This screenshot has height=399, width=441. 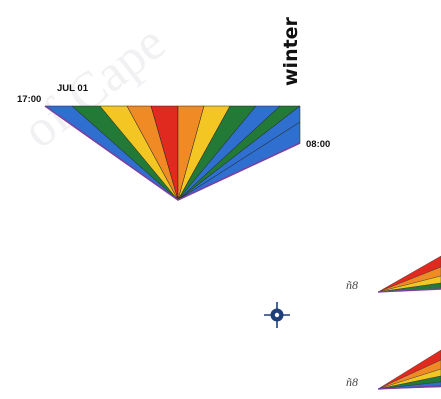 I want to click on compass-crosshair-icon, so click(x=277, y=315).